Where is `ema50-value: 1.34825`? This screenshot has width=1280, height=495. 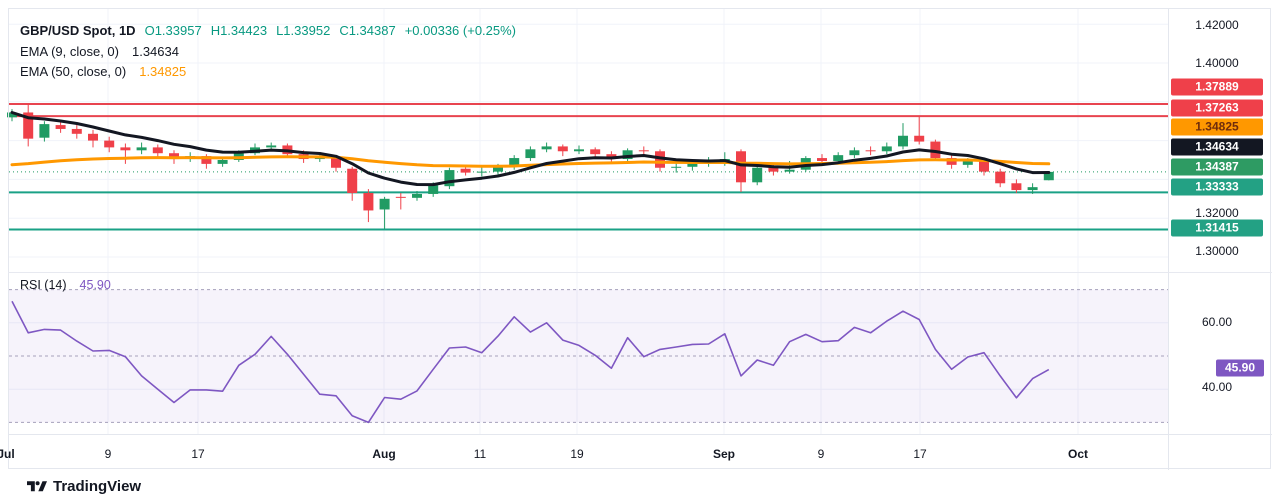 ema50-value: 1.34825 is located at coordinates (163, 71).